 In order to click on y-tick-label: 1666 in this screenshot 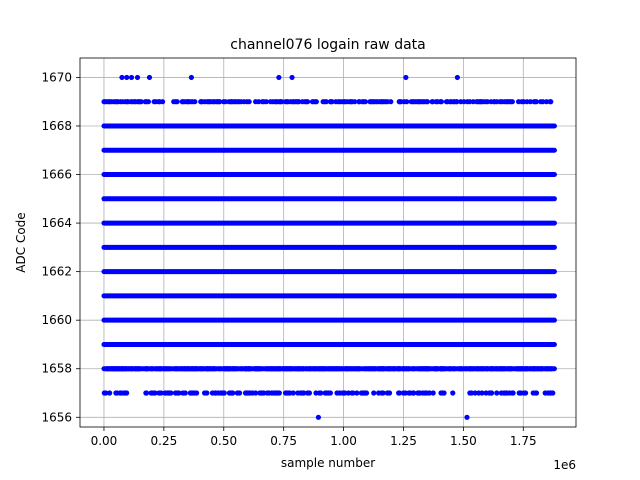, I will do `click(56, 175)`.